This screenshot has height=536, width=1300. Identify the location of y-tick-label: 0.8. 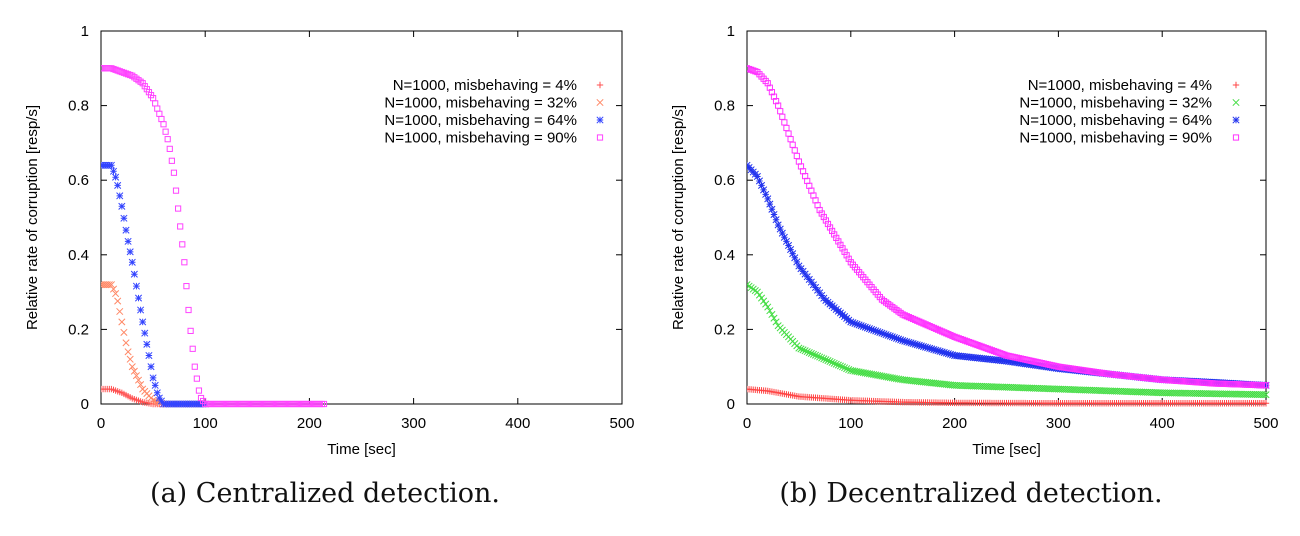
(724, 106).